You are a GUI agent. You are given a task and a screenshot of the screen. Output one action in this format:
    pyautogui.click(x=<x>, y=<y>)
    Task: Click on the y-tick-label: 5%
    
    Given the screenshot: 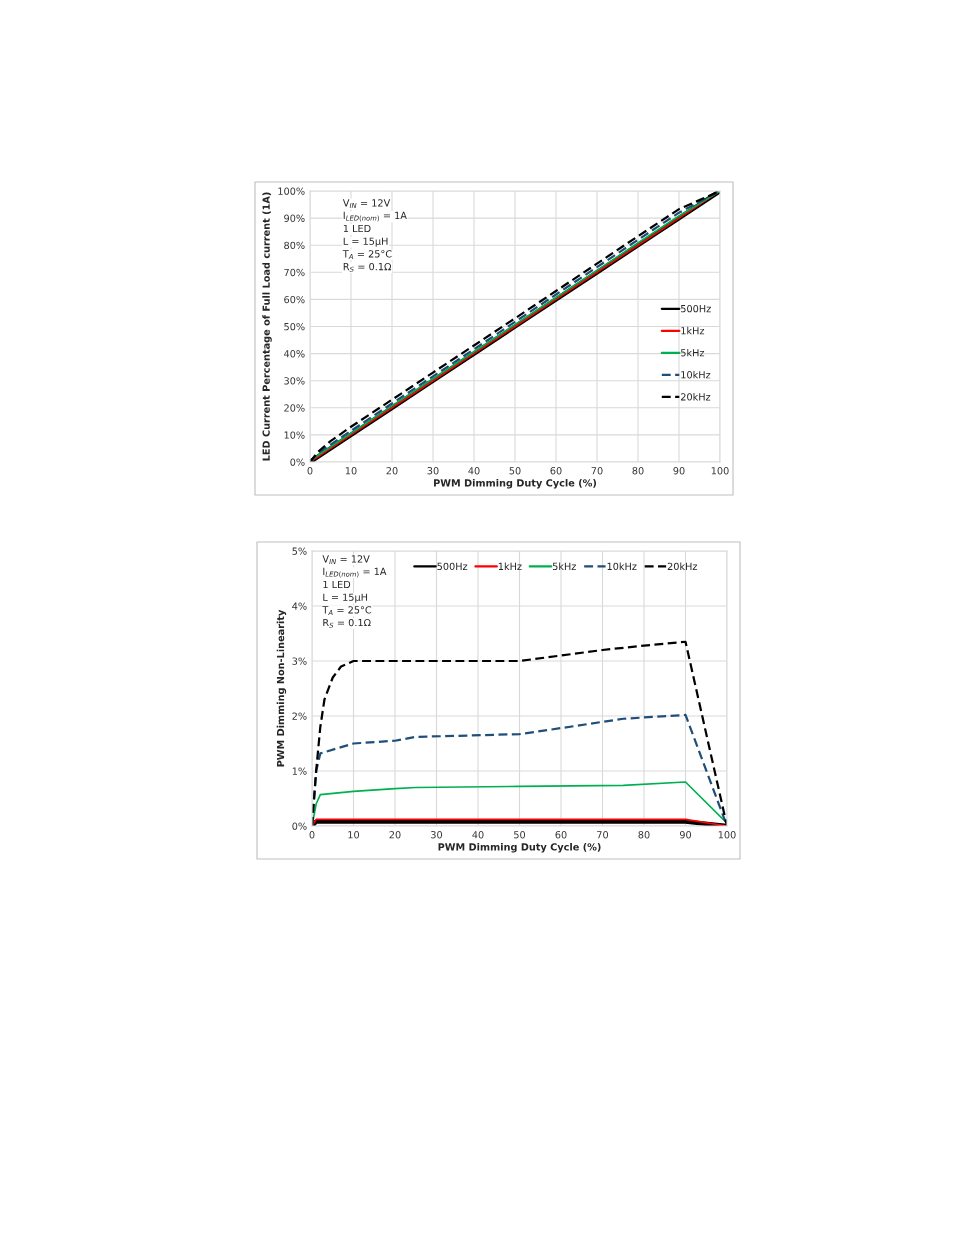 What is the action you would take?
    pyautogui.click(x=299, y=551)
    